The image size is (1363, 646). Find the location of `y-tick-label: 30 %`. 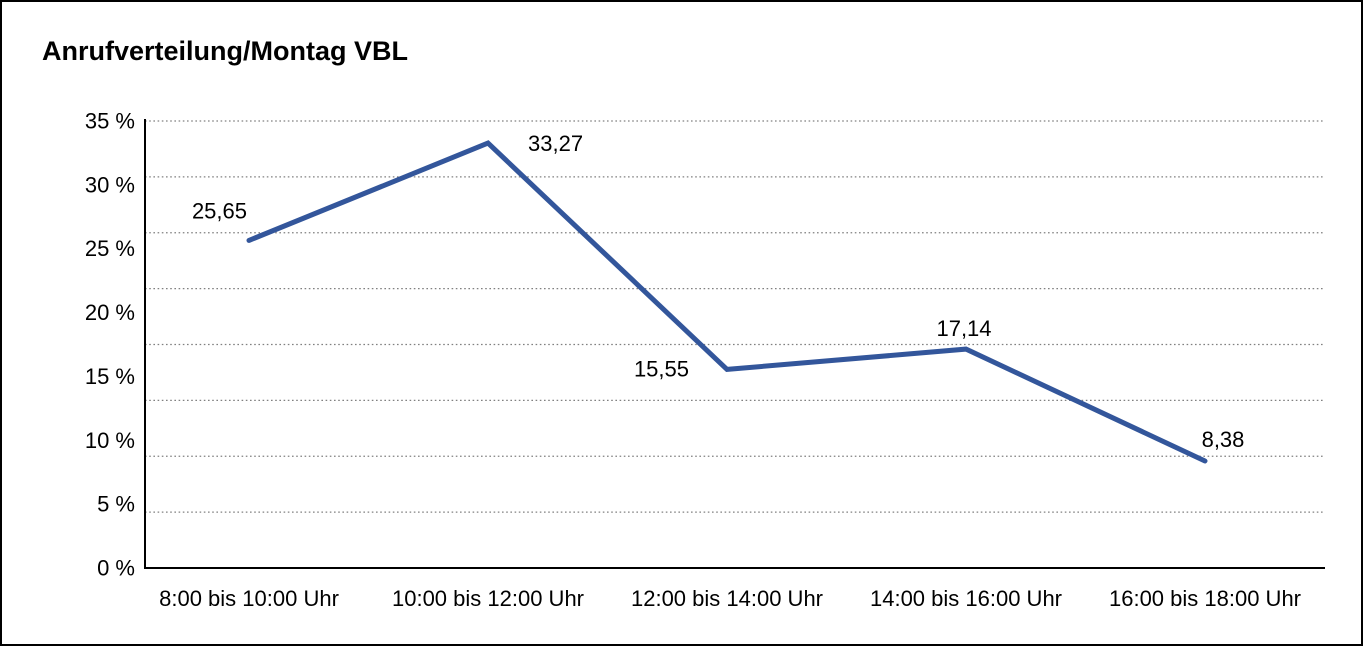

y-tick-label: 30 % is located at coordinates (110, 184).